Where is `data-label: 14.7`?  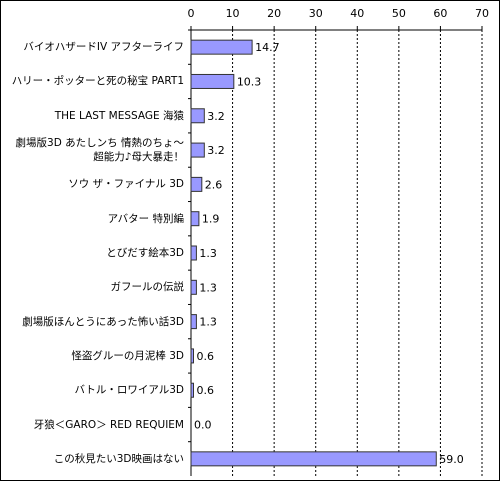
data-label: 14.7 is located at coordinates (267, 47).